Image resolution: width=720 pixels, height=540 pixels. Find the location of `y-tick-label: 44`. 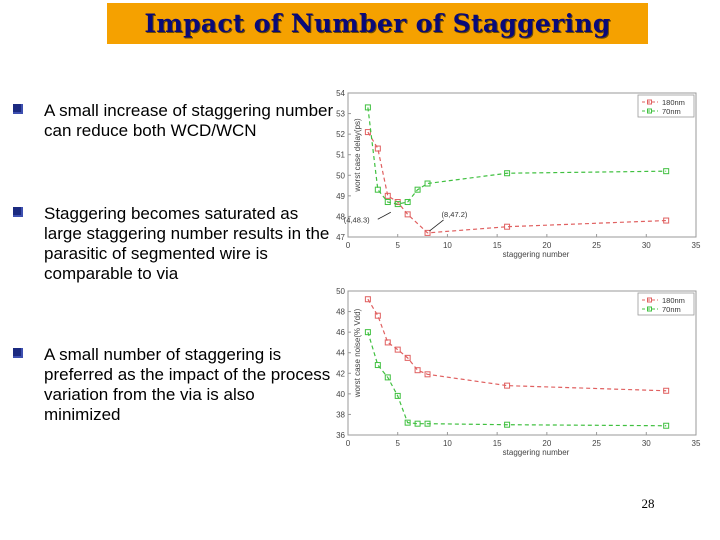

y-tick-label: 44 is located at coordinates (340, 353).